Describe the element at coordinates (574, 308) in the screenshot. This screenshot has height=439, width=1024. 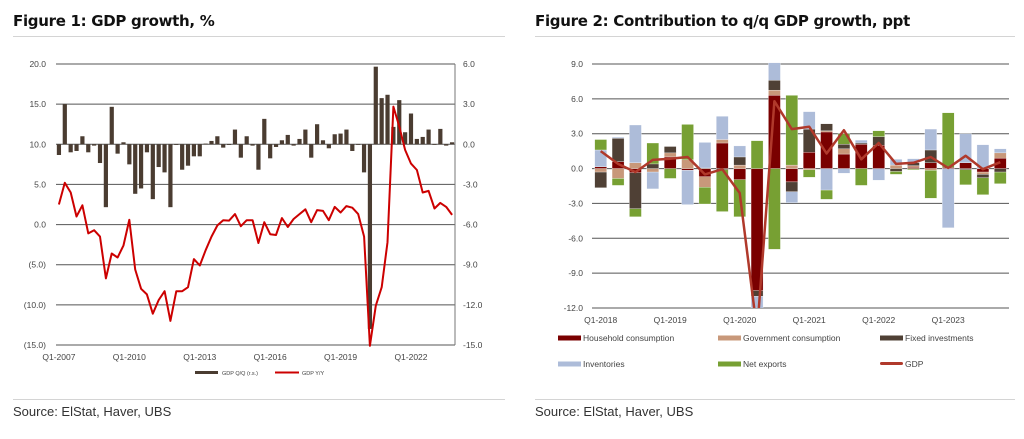
I see `y-axis-tick-label: -12.0` at that location.